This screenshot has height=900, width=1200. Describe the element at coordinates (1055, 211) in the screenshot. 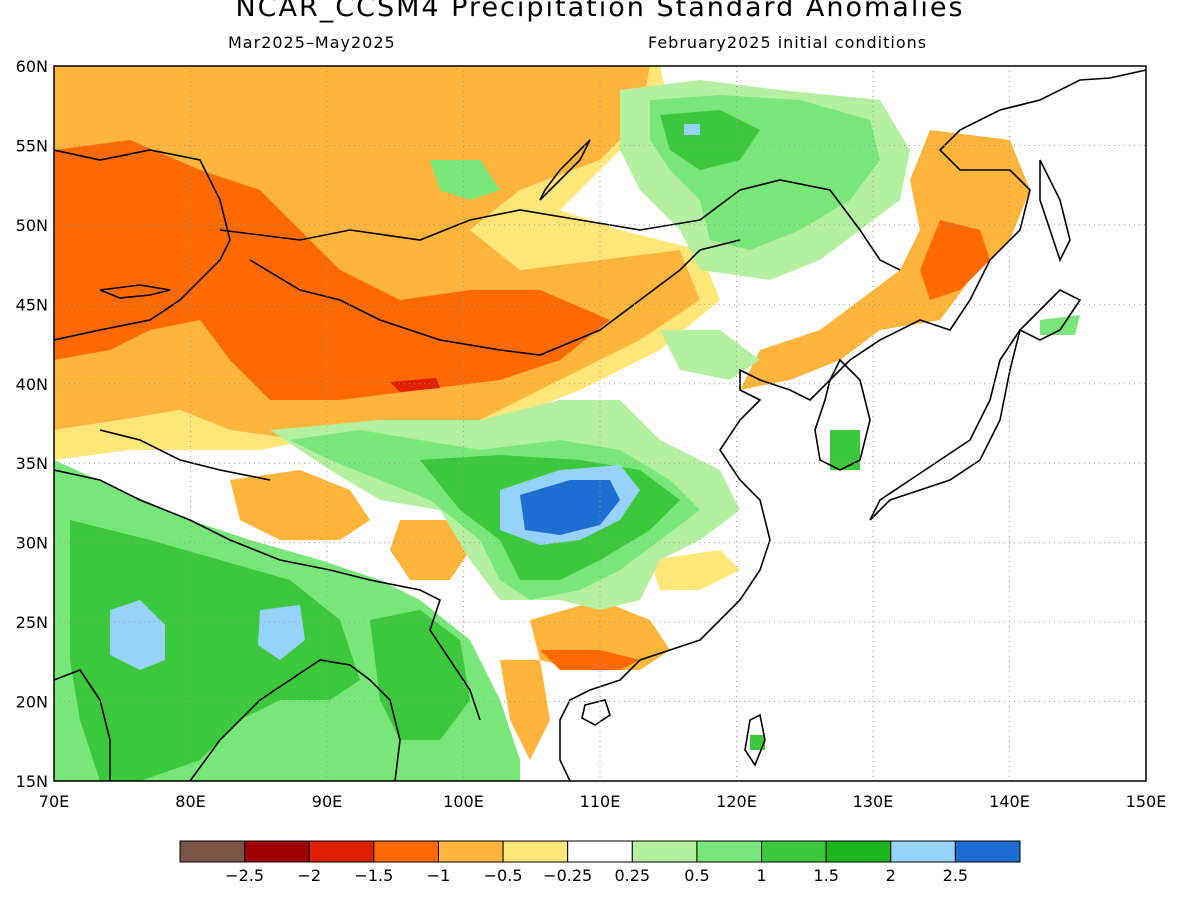

I see `coast-sakhalin` at that location.